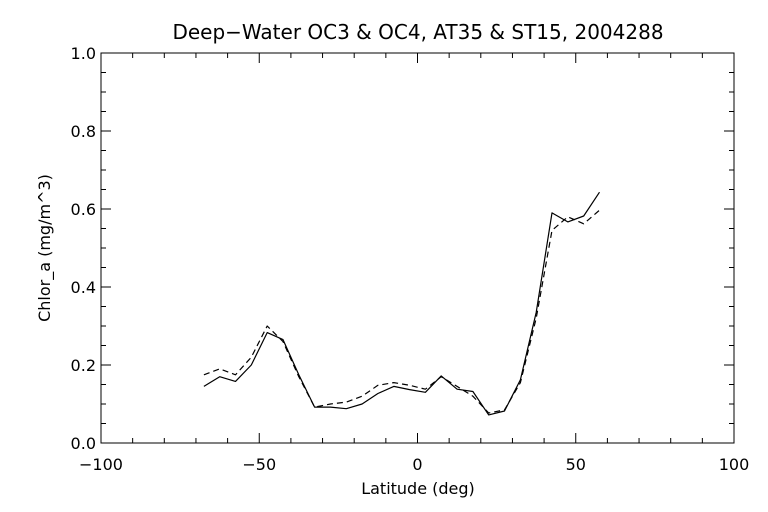 Image resolution: width=768 pixels, height=512 pixels. What do you see at coordinates (83, 131) in the screenshot?
I see `y-tick-label: 0.8` at bounding box center [83, 131].